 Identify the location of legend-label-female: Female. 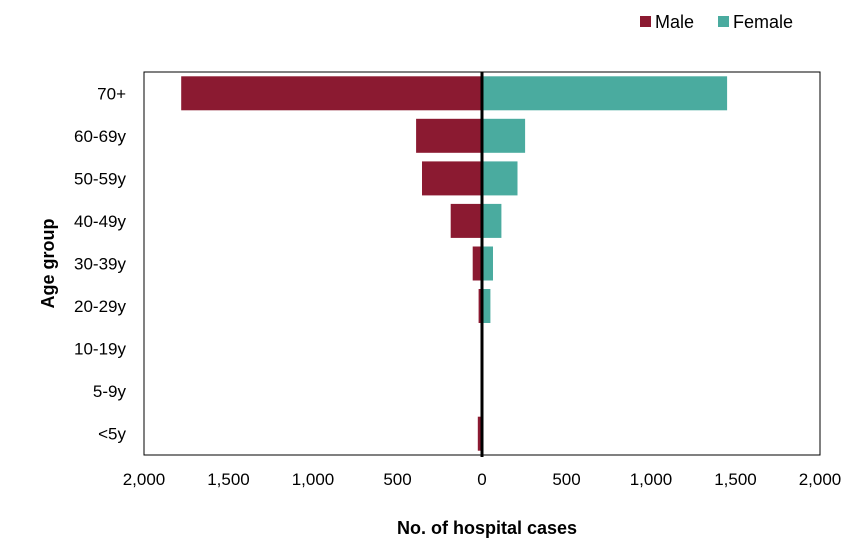
(763, 22).